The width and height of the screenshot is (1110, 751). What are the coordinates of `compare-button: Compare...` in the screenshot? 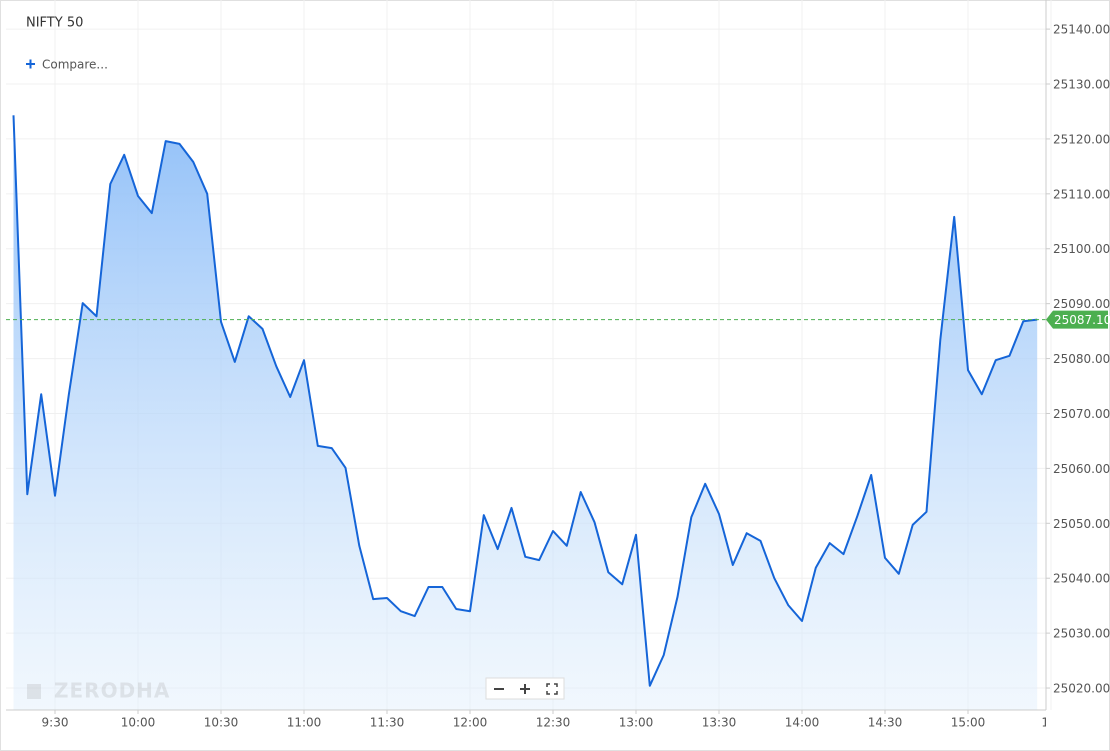 It's located at (67, 65).